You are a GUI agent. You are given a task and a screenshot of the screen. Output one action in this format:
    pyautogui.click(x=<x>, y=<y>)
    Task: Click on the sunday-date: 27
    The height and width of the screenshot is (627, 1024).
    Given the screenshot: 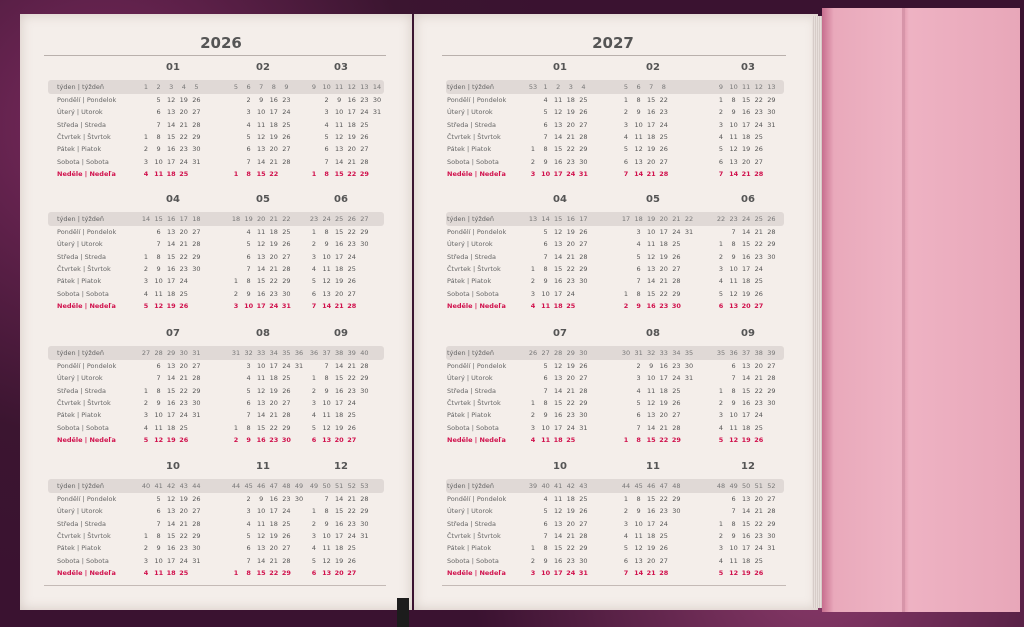 What is the action you would take?
    pyautogui.click(x=352, y=572)
    